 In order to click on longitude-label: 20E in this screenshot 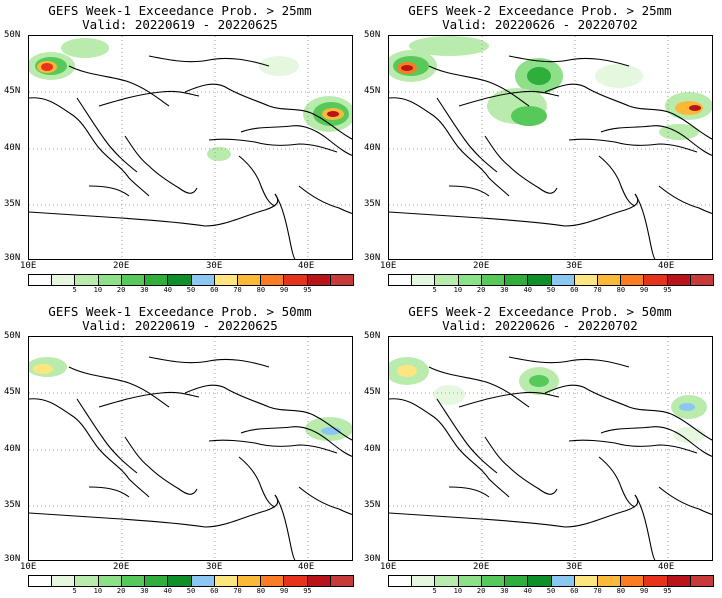, I will do `click(481, 567)`.